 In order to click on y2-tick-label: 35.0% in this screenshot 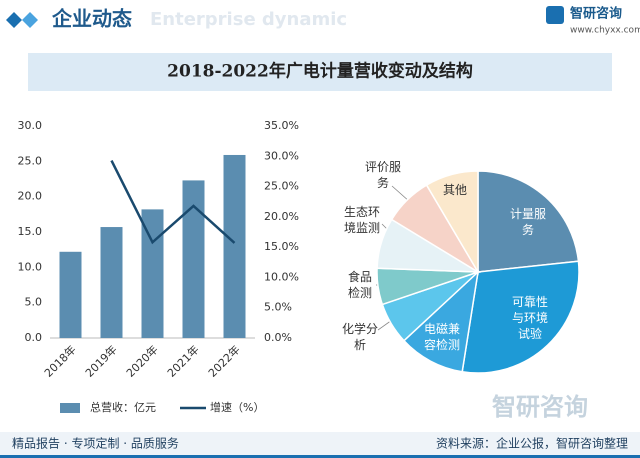, I will do `click(281, 125)`.